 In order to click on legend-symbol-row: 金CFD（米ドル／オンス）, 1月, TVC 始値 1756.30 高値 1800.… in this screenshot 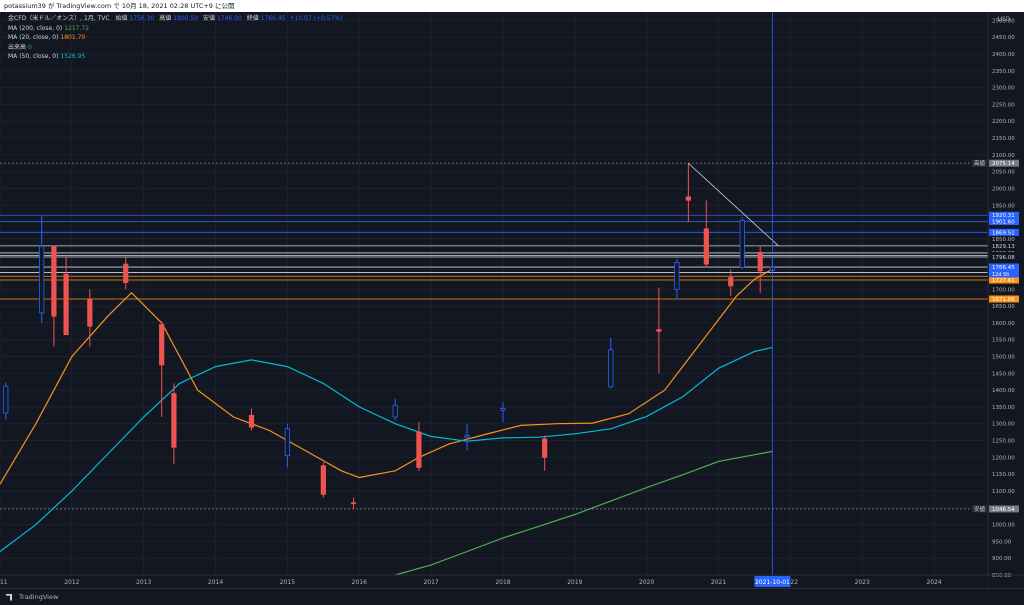, I will do `click(175, 19)`.